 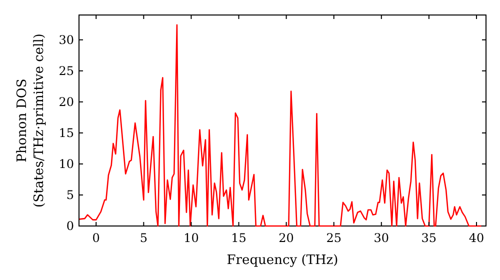 I want to click on y-tick-label: 30, so click(x=66, y=40).